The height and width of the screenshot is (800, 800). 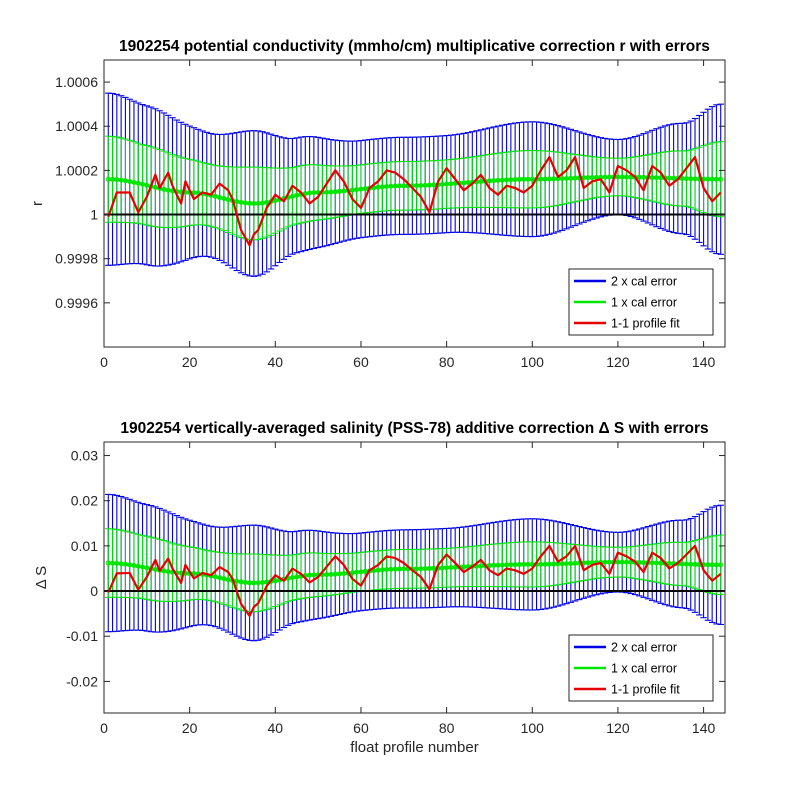 I want to click on series-1-x-cal-error, so click(x=414, y=570).